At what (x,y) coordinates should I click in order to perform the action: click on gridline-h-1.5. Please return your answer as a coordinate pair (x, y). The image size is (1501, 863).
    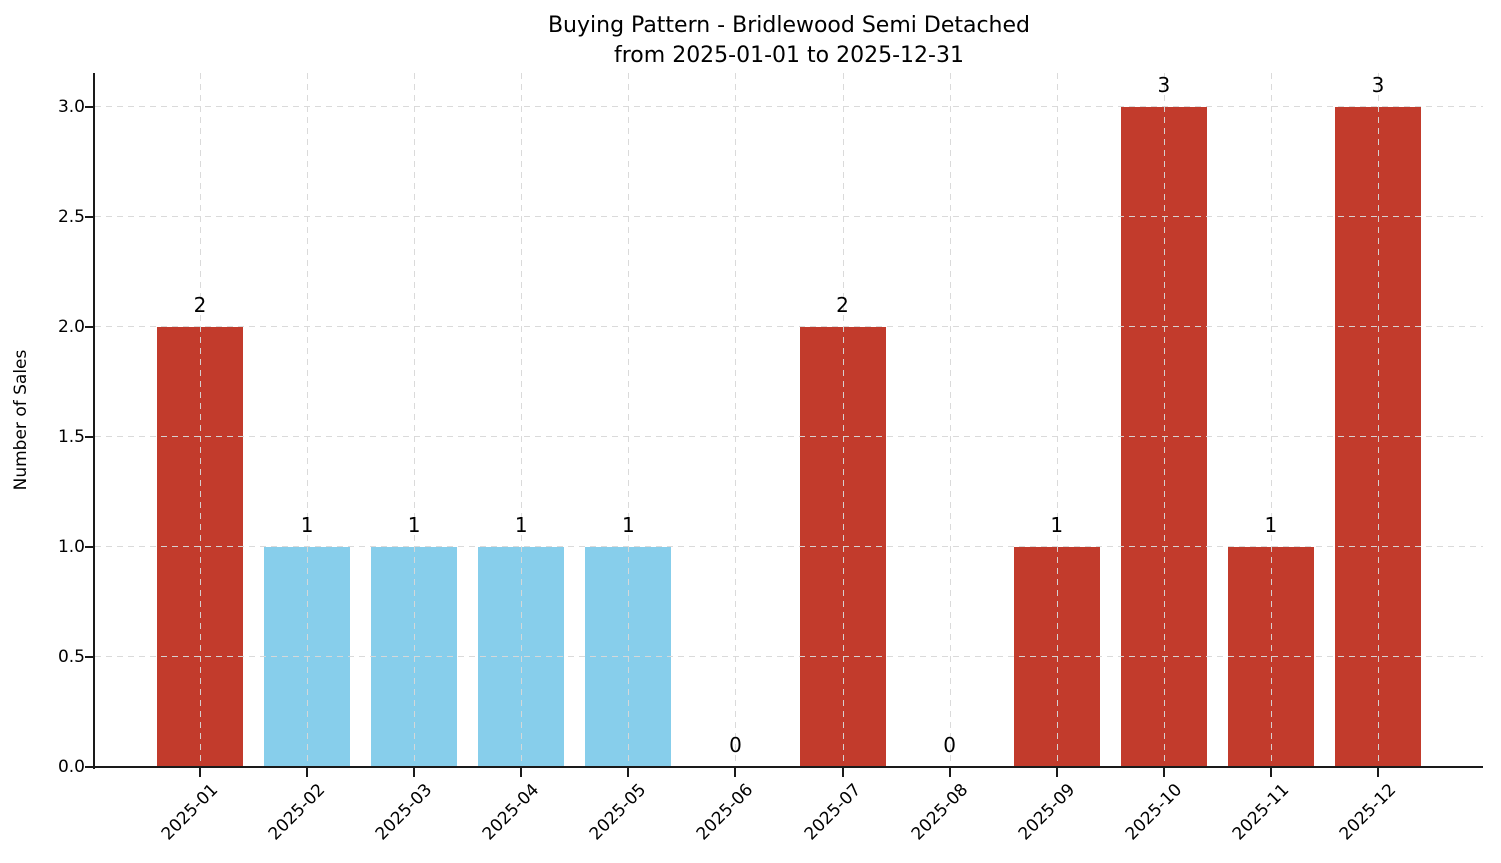
    Looking at the image, I should click on (789, 436).